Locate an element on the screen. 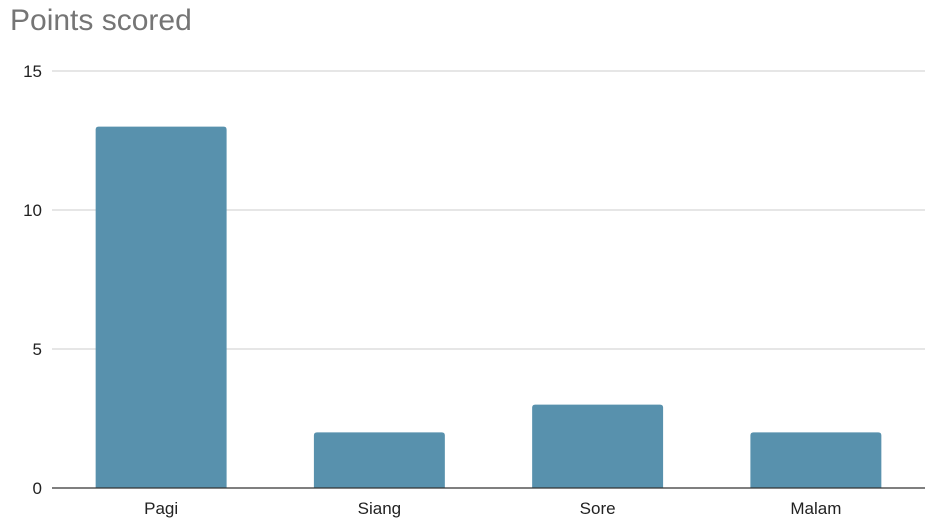 The width and height of the screenshot is (925, 519). bar-pagi is located at coordinates (161, 307).